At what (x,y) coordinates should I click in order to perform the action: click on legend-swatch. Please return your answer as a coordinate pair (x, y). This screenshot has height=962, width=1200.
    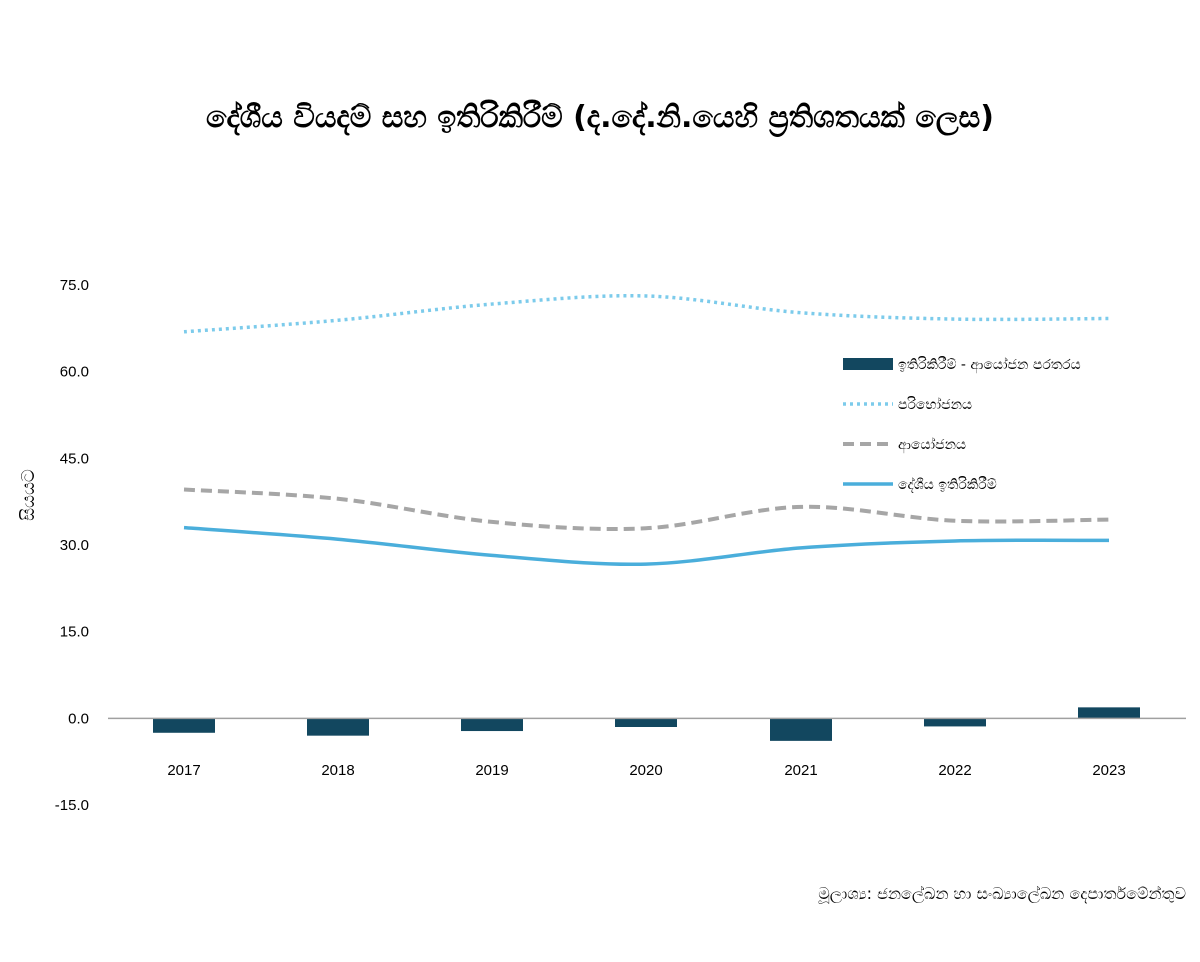
    Looking at the image, I should click on (868, 364).